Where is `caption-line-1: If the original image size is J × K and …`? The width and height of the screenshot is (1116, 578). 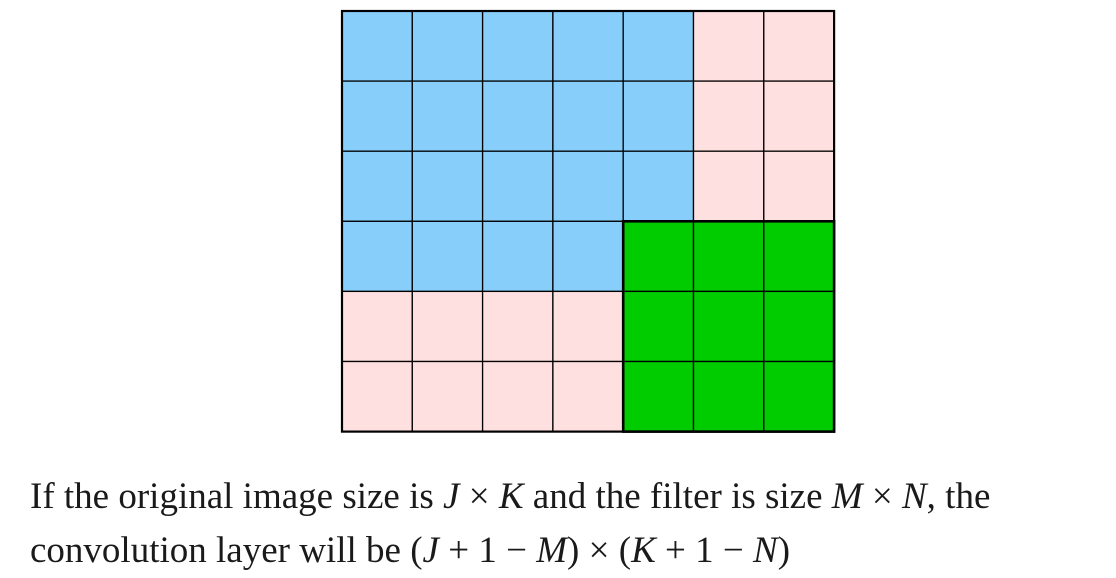 caption-line-1: If the original image size is J × K and … is located at coordinates (573, 497).